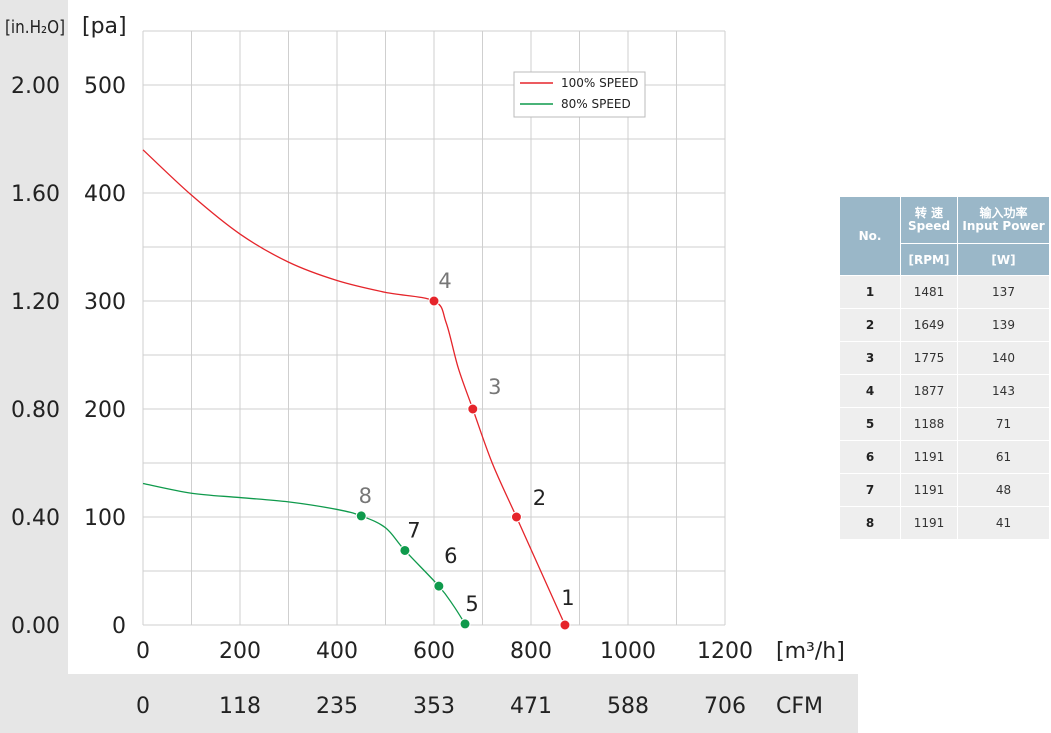 The width and height of the screenshot is (1051, 733). Describe the element at coordinates (599, 83) in the screenshot. I see `legend-label: 100% SPEED` at that location.